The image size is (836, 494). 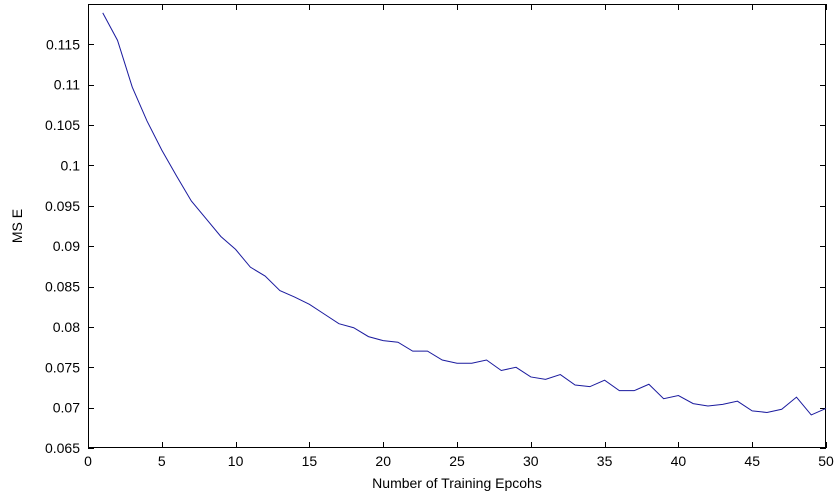 I want to click on y-axis-label: MS E, so click(x=17, y=226).